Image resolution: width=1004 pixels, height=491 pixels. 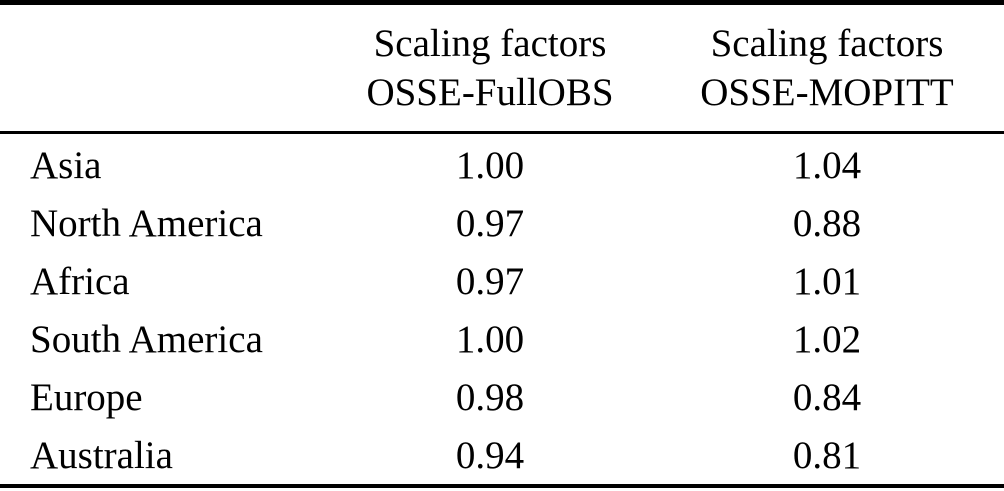 What do you see at coordinates (490, 92) in the screenshot?
I see `column-header-line2: OSSE-FullOBS` at bounding box center [490, 92].